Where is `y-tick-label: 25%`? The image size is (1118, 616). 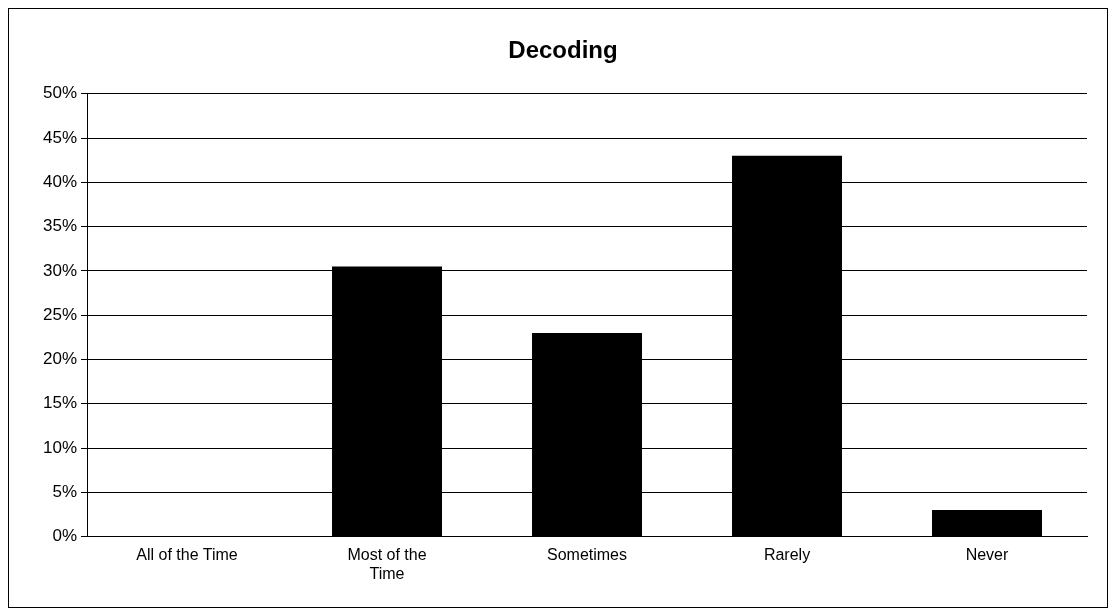 y-tick-label: 25% is located at coordinates (60, 314).